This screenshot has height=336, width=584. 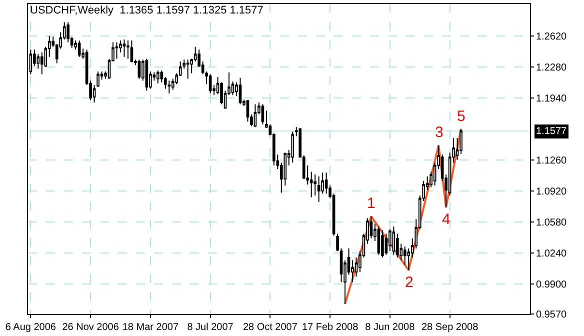 What do you see at coordinates (552, 131) in the screenshot?
I see `ref-line-label: 1.1577` at bounding box center [552, 131].